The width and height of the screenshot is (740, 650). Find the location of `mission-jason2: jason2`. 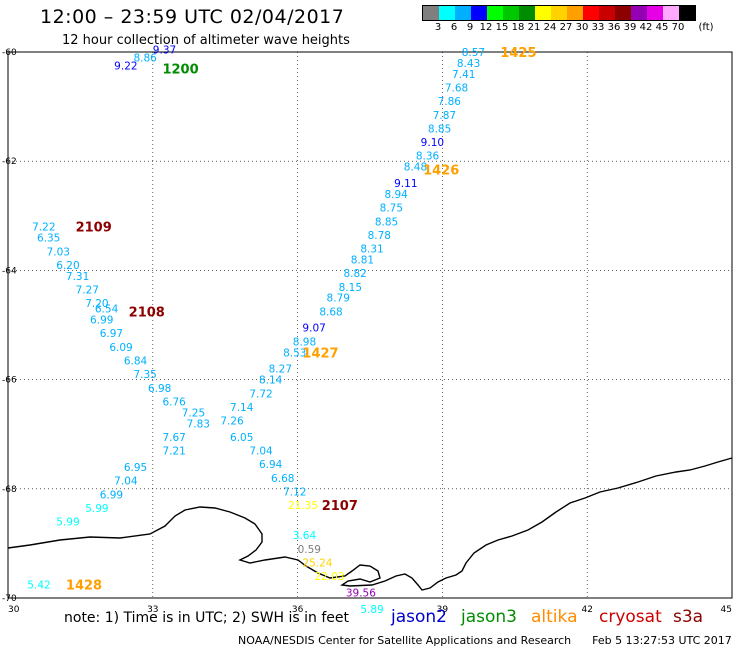

mission-jason2: jason2 is located at coordinates (419, 617).